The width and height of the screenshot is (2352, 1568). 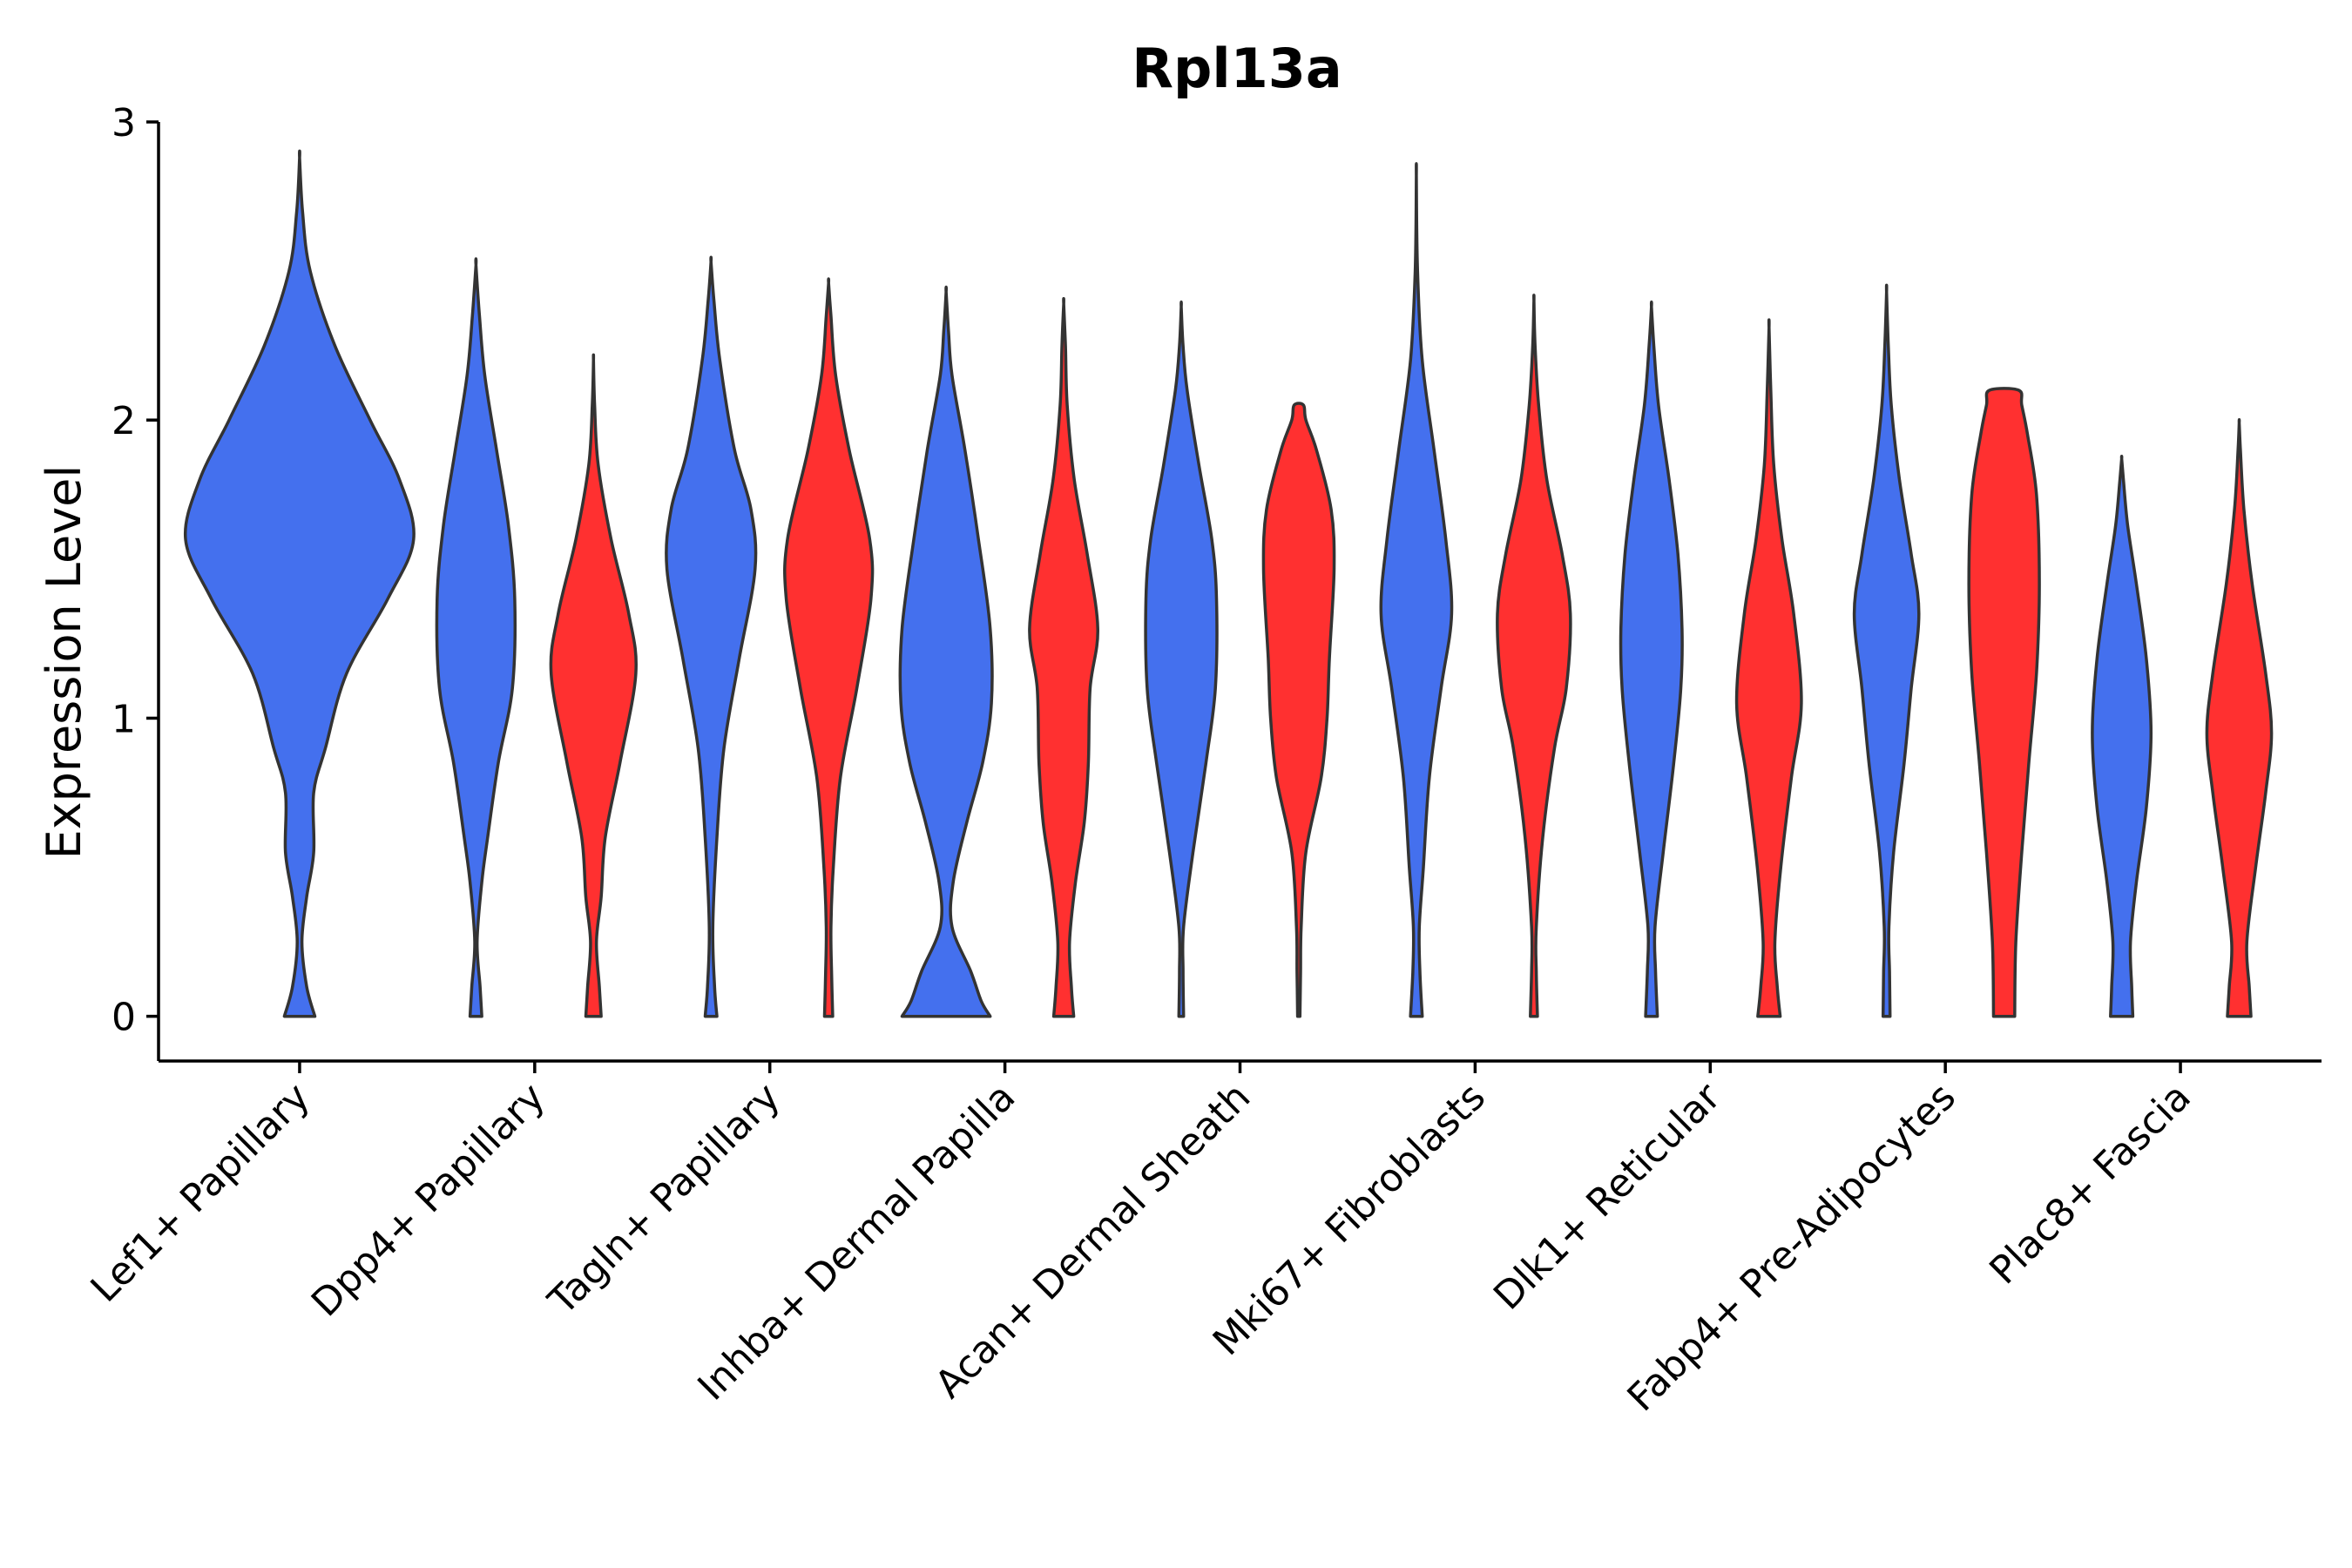 What do you see at coordinates (2239, 718) in the screenshot?
I see `violin-9-red` at bounding box center [2239, 718].